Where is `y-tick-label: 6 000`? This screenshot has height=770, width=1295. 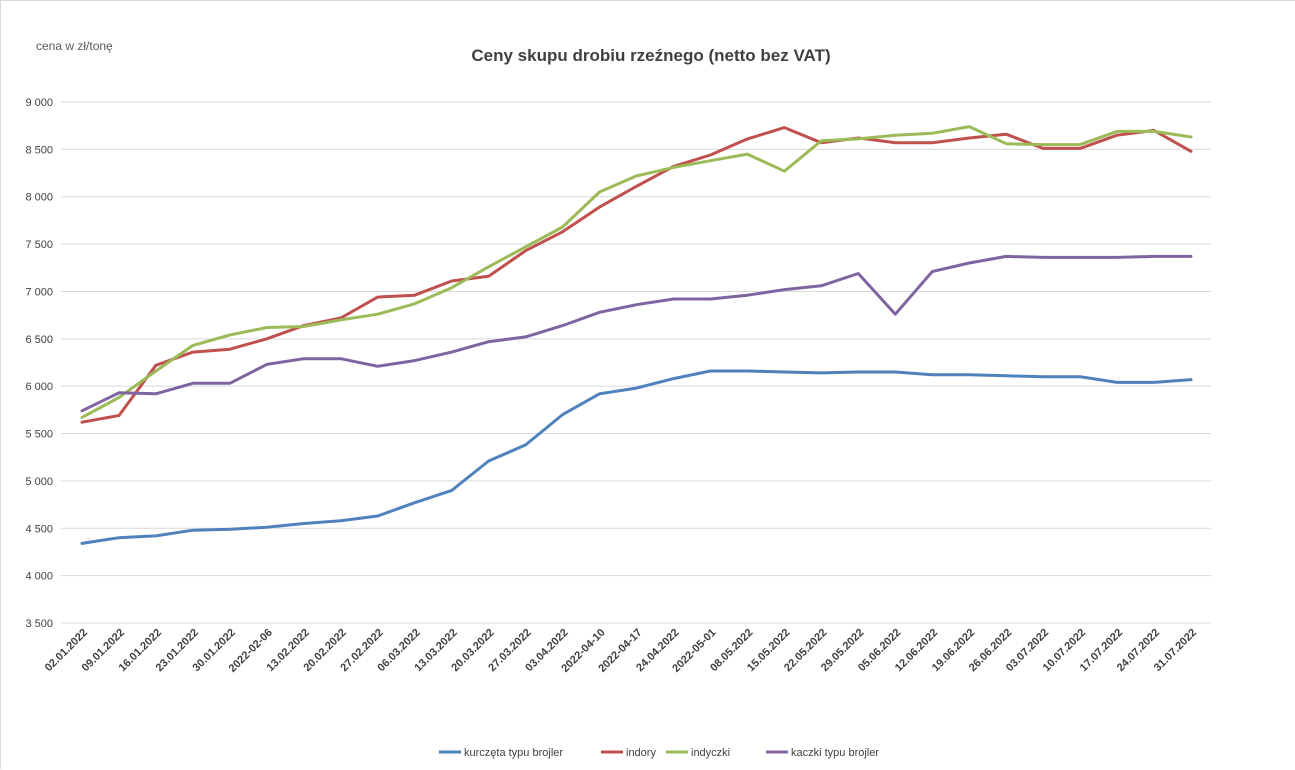
y-tick-label: 6 000 is located at coordinates (39, 387).